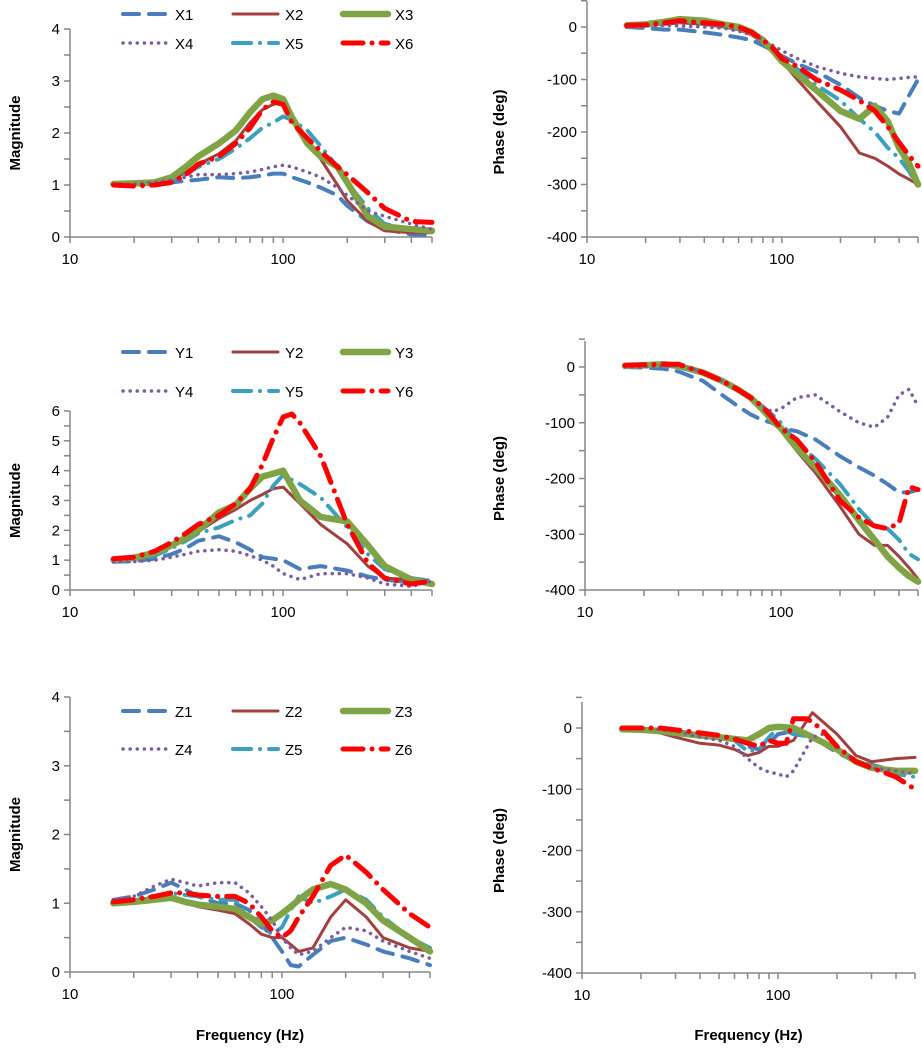 The height and width of the screenshot is (1050, 922). I want to click on y-tick-label: 5, so click(56, 441).